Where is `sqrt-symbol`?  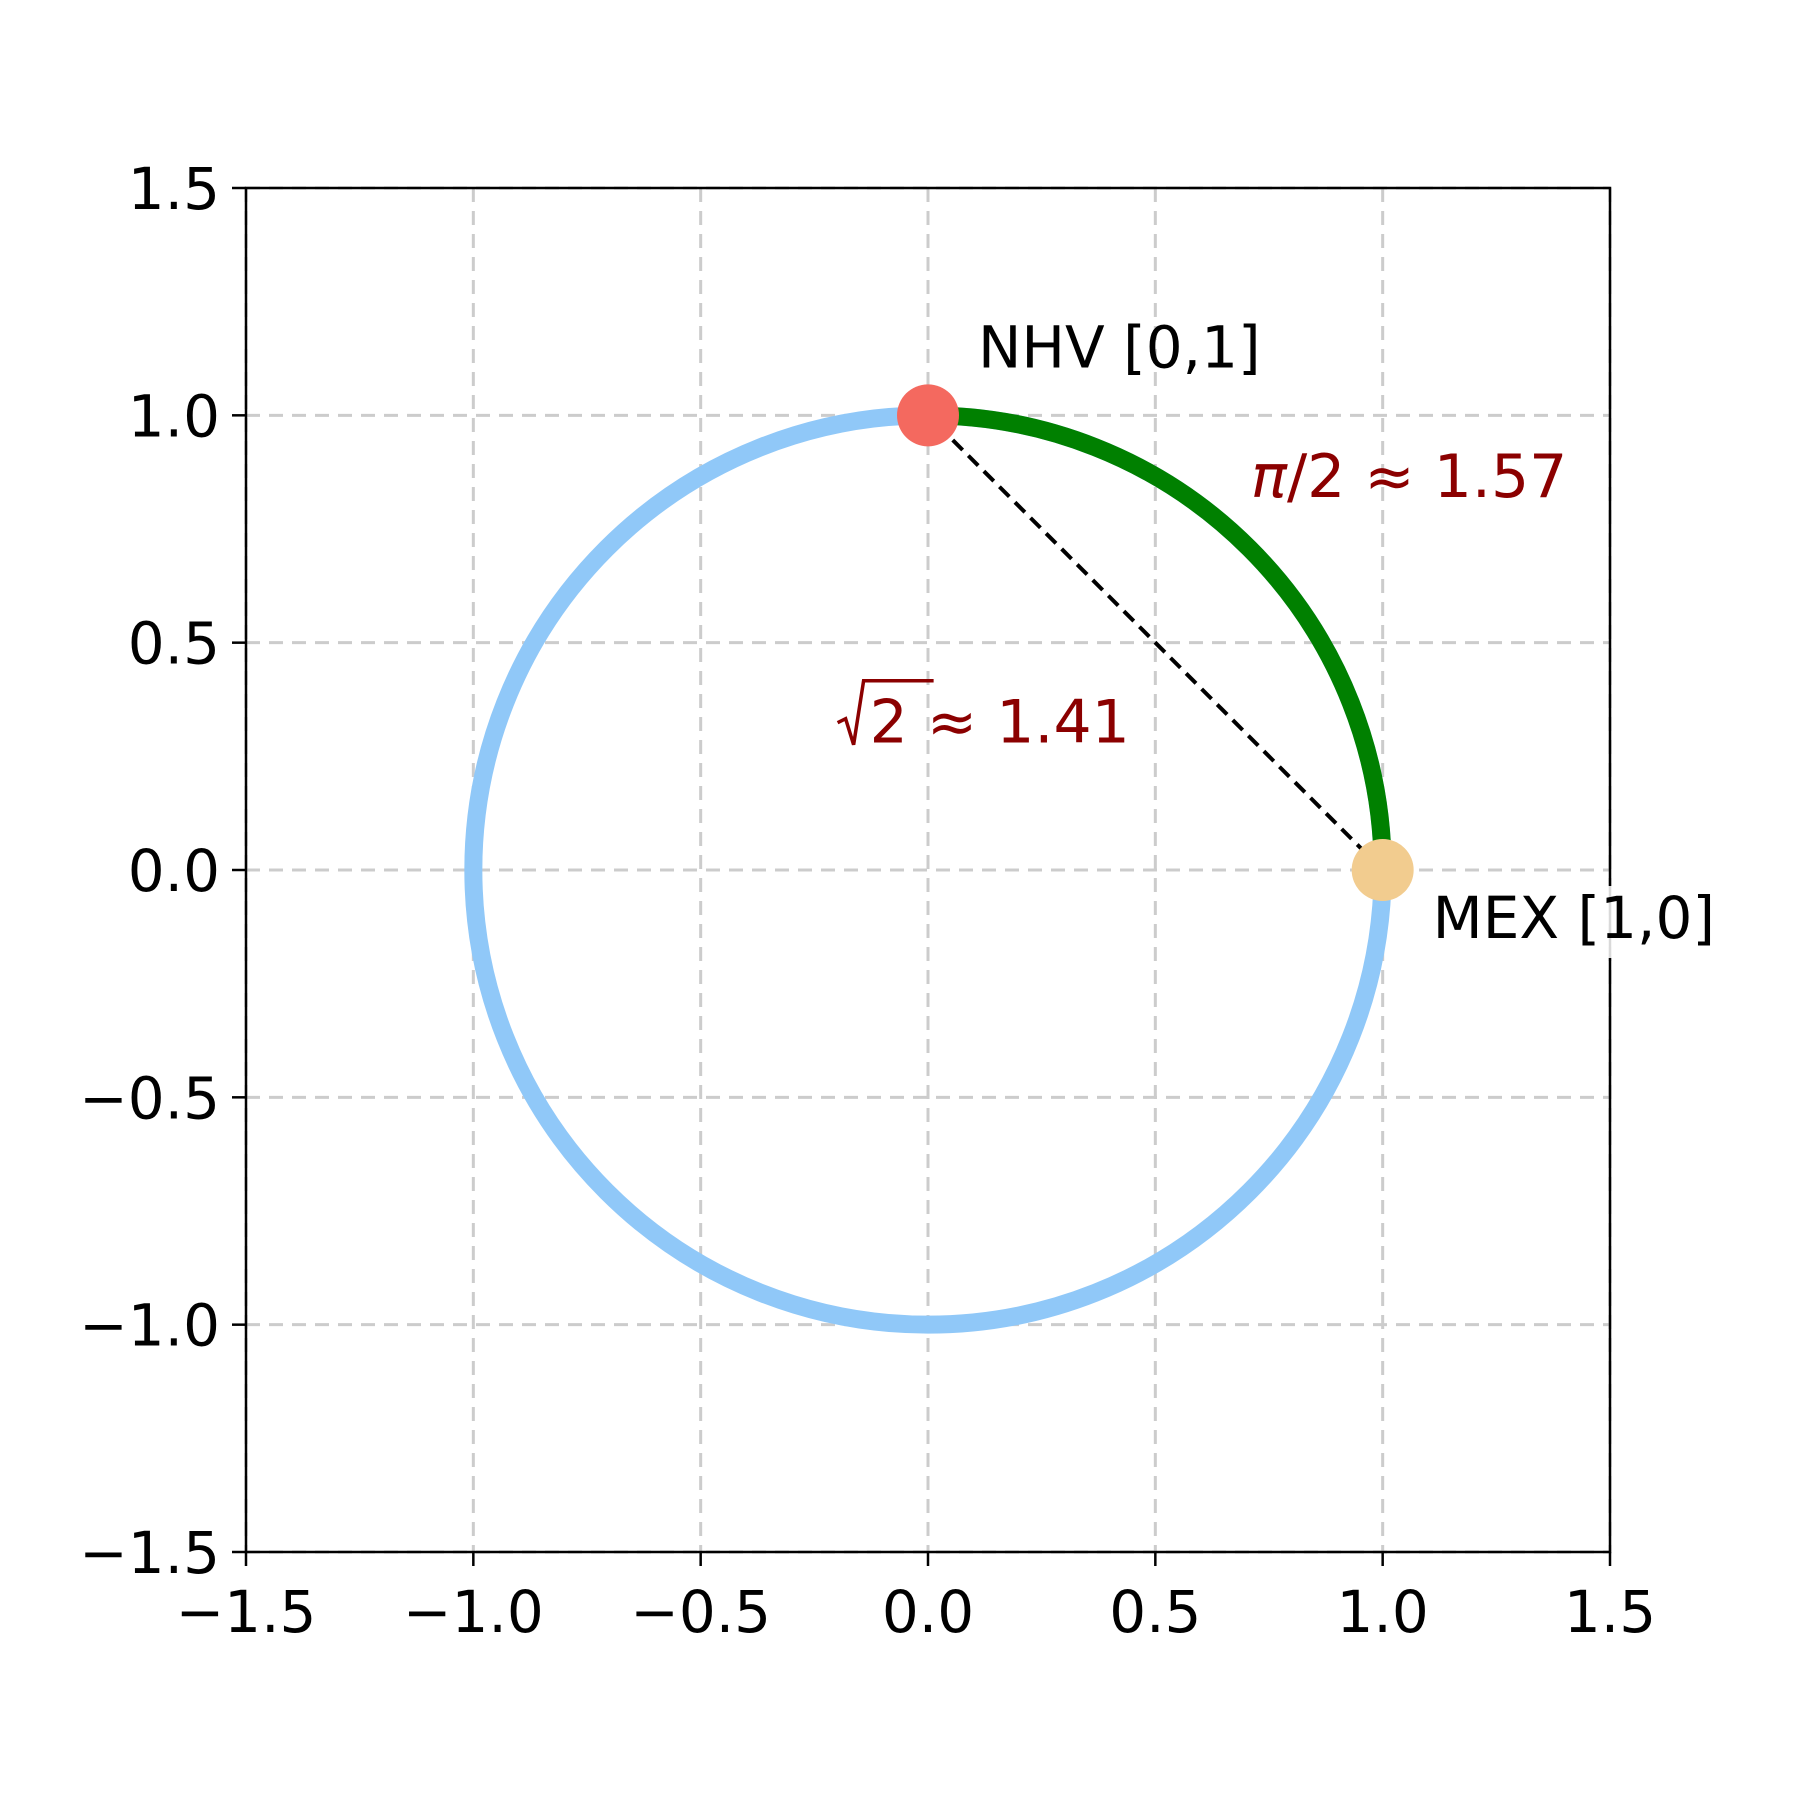
sqrt-symbol is located at coordinates (885, 712).